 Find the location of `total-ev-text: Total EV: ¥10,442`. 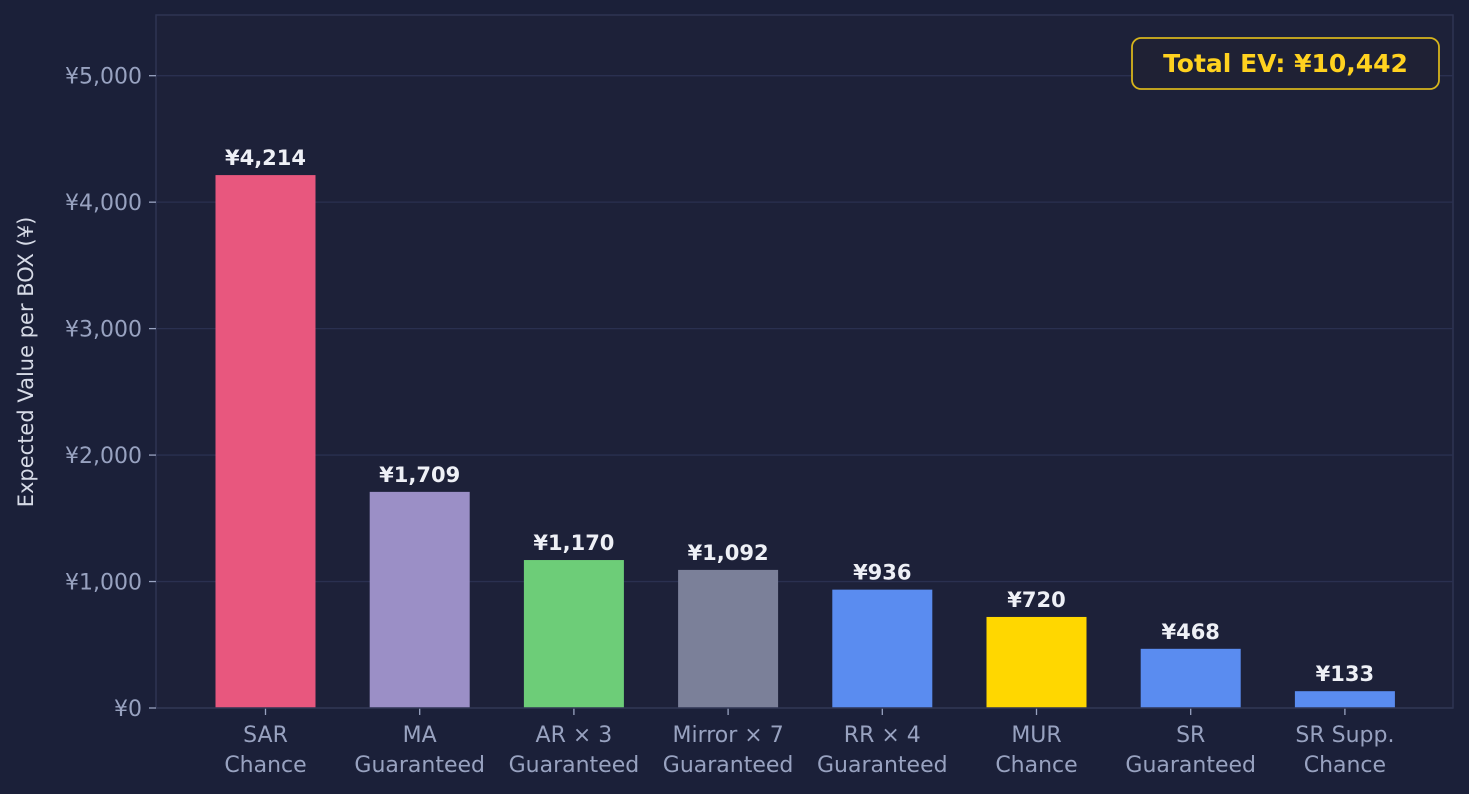

total-ev-text: Total EV: ¥10,442 is located at coordinates (1285, 63).